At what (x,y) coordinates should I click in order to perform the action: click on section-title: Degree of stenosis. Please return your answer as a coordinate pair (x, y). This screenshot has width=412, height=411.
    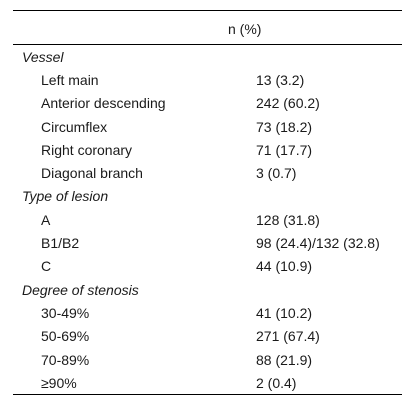
    Looking at the image, I should click on (80, 289).